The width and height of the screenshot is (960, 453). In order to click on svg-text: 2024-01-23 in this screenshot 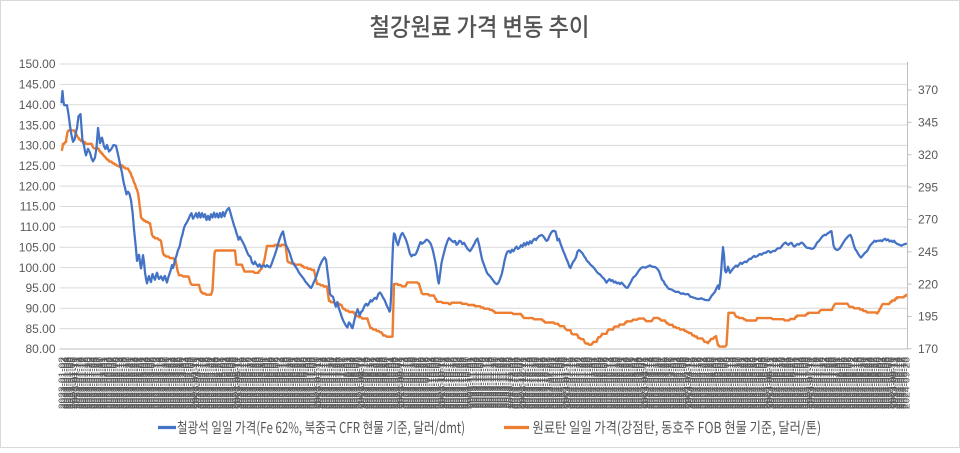, I will do `click(581, 383)`.